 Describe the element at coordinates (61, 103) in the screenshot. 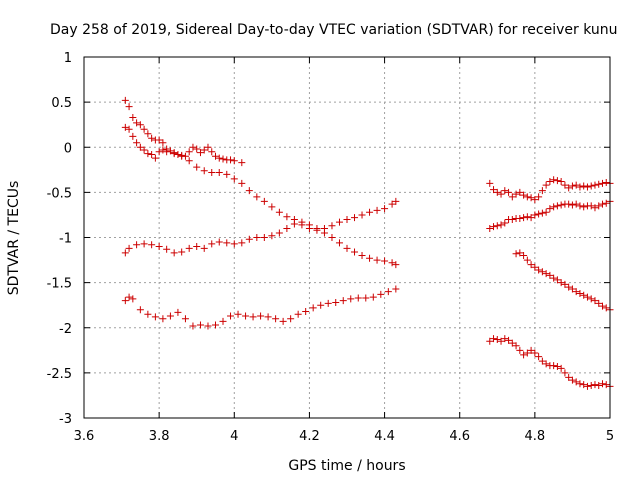

I see `y-tick-label: 0.5` at that location.